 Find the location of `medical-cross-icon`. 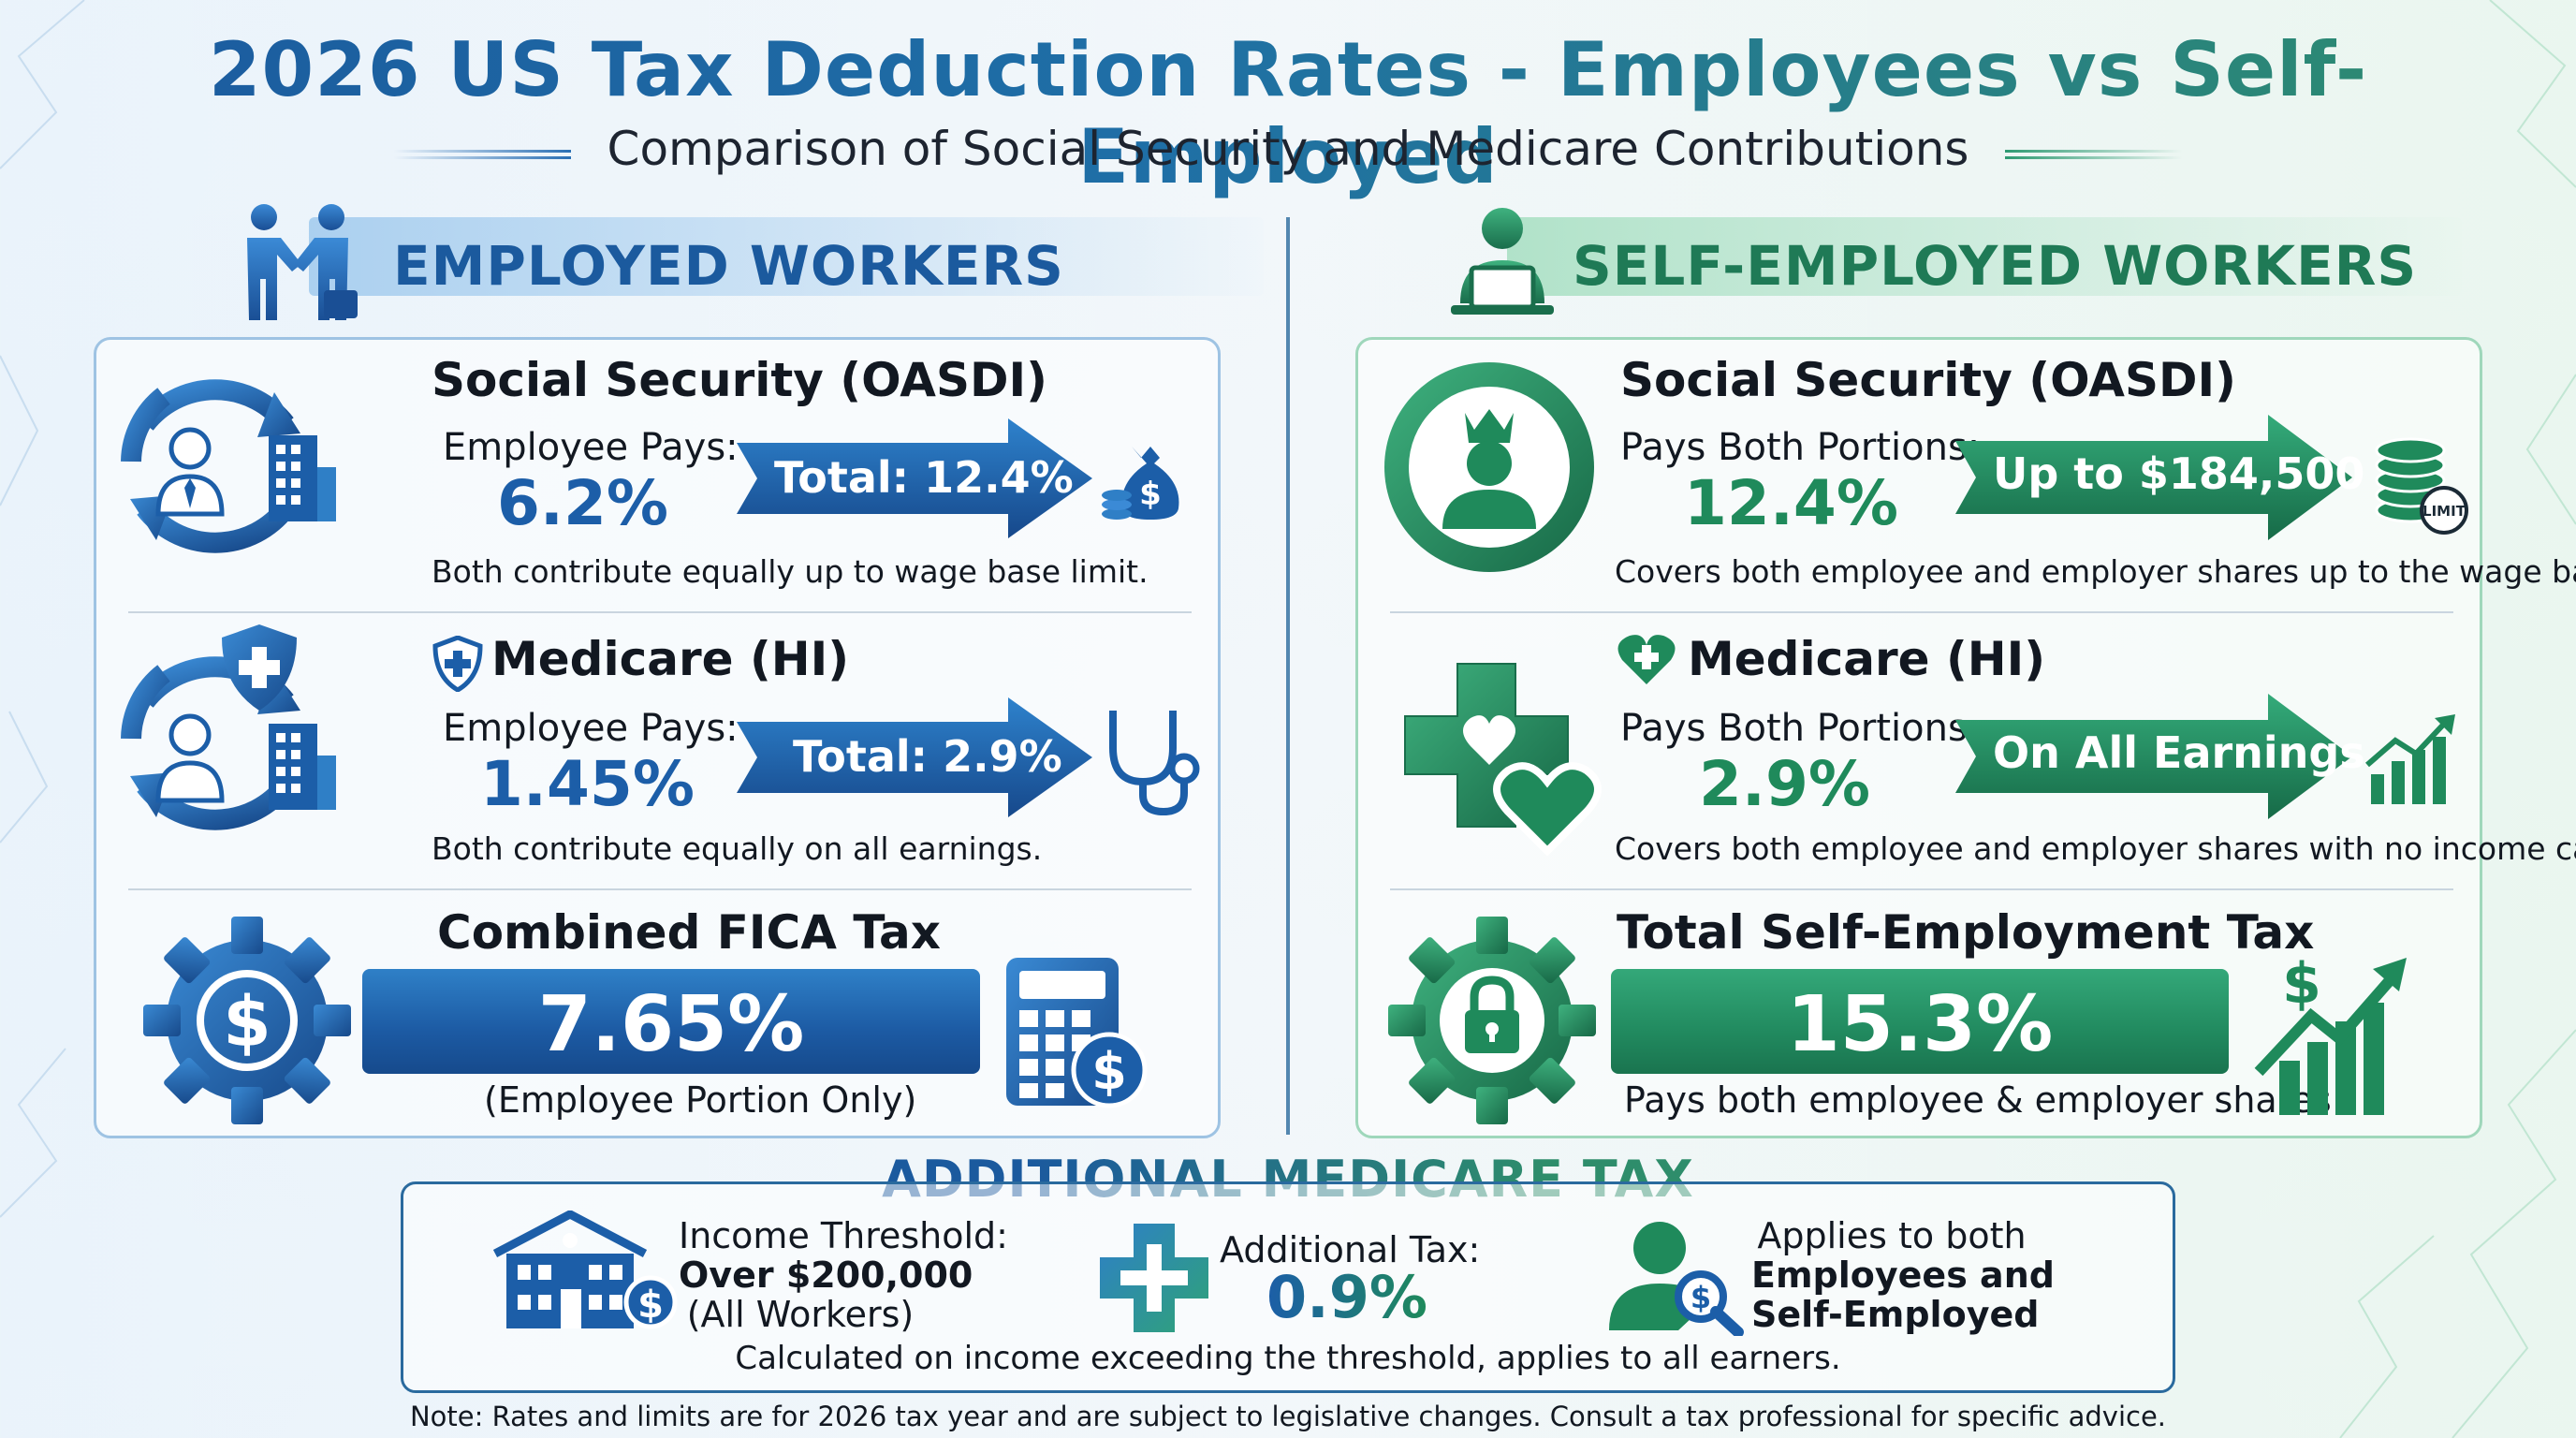

medical-cross-icon is located at coordinates (1154, 1278).